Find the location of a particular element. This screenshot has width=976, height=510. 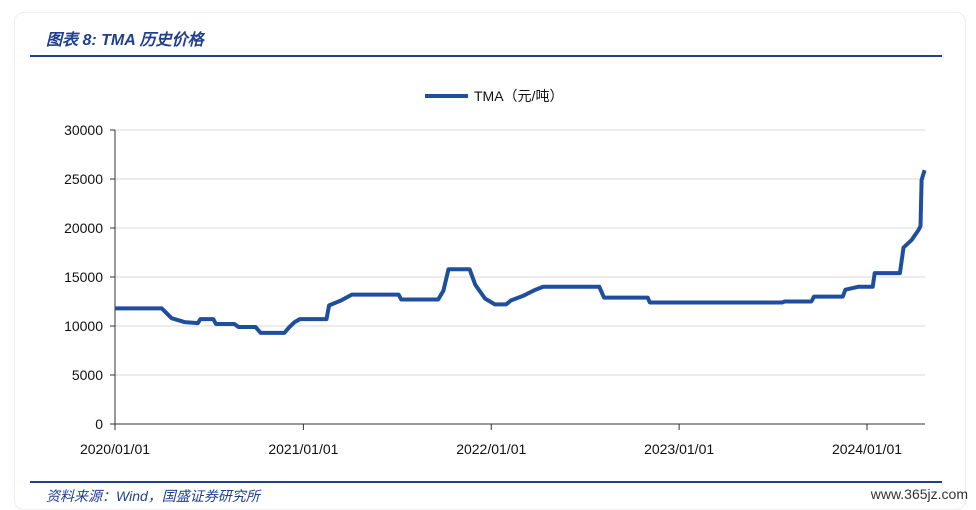

y-tick-label: 15000 is located at coordinates (83, 277).